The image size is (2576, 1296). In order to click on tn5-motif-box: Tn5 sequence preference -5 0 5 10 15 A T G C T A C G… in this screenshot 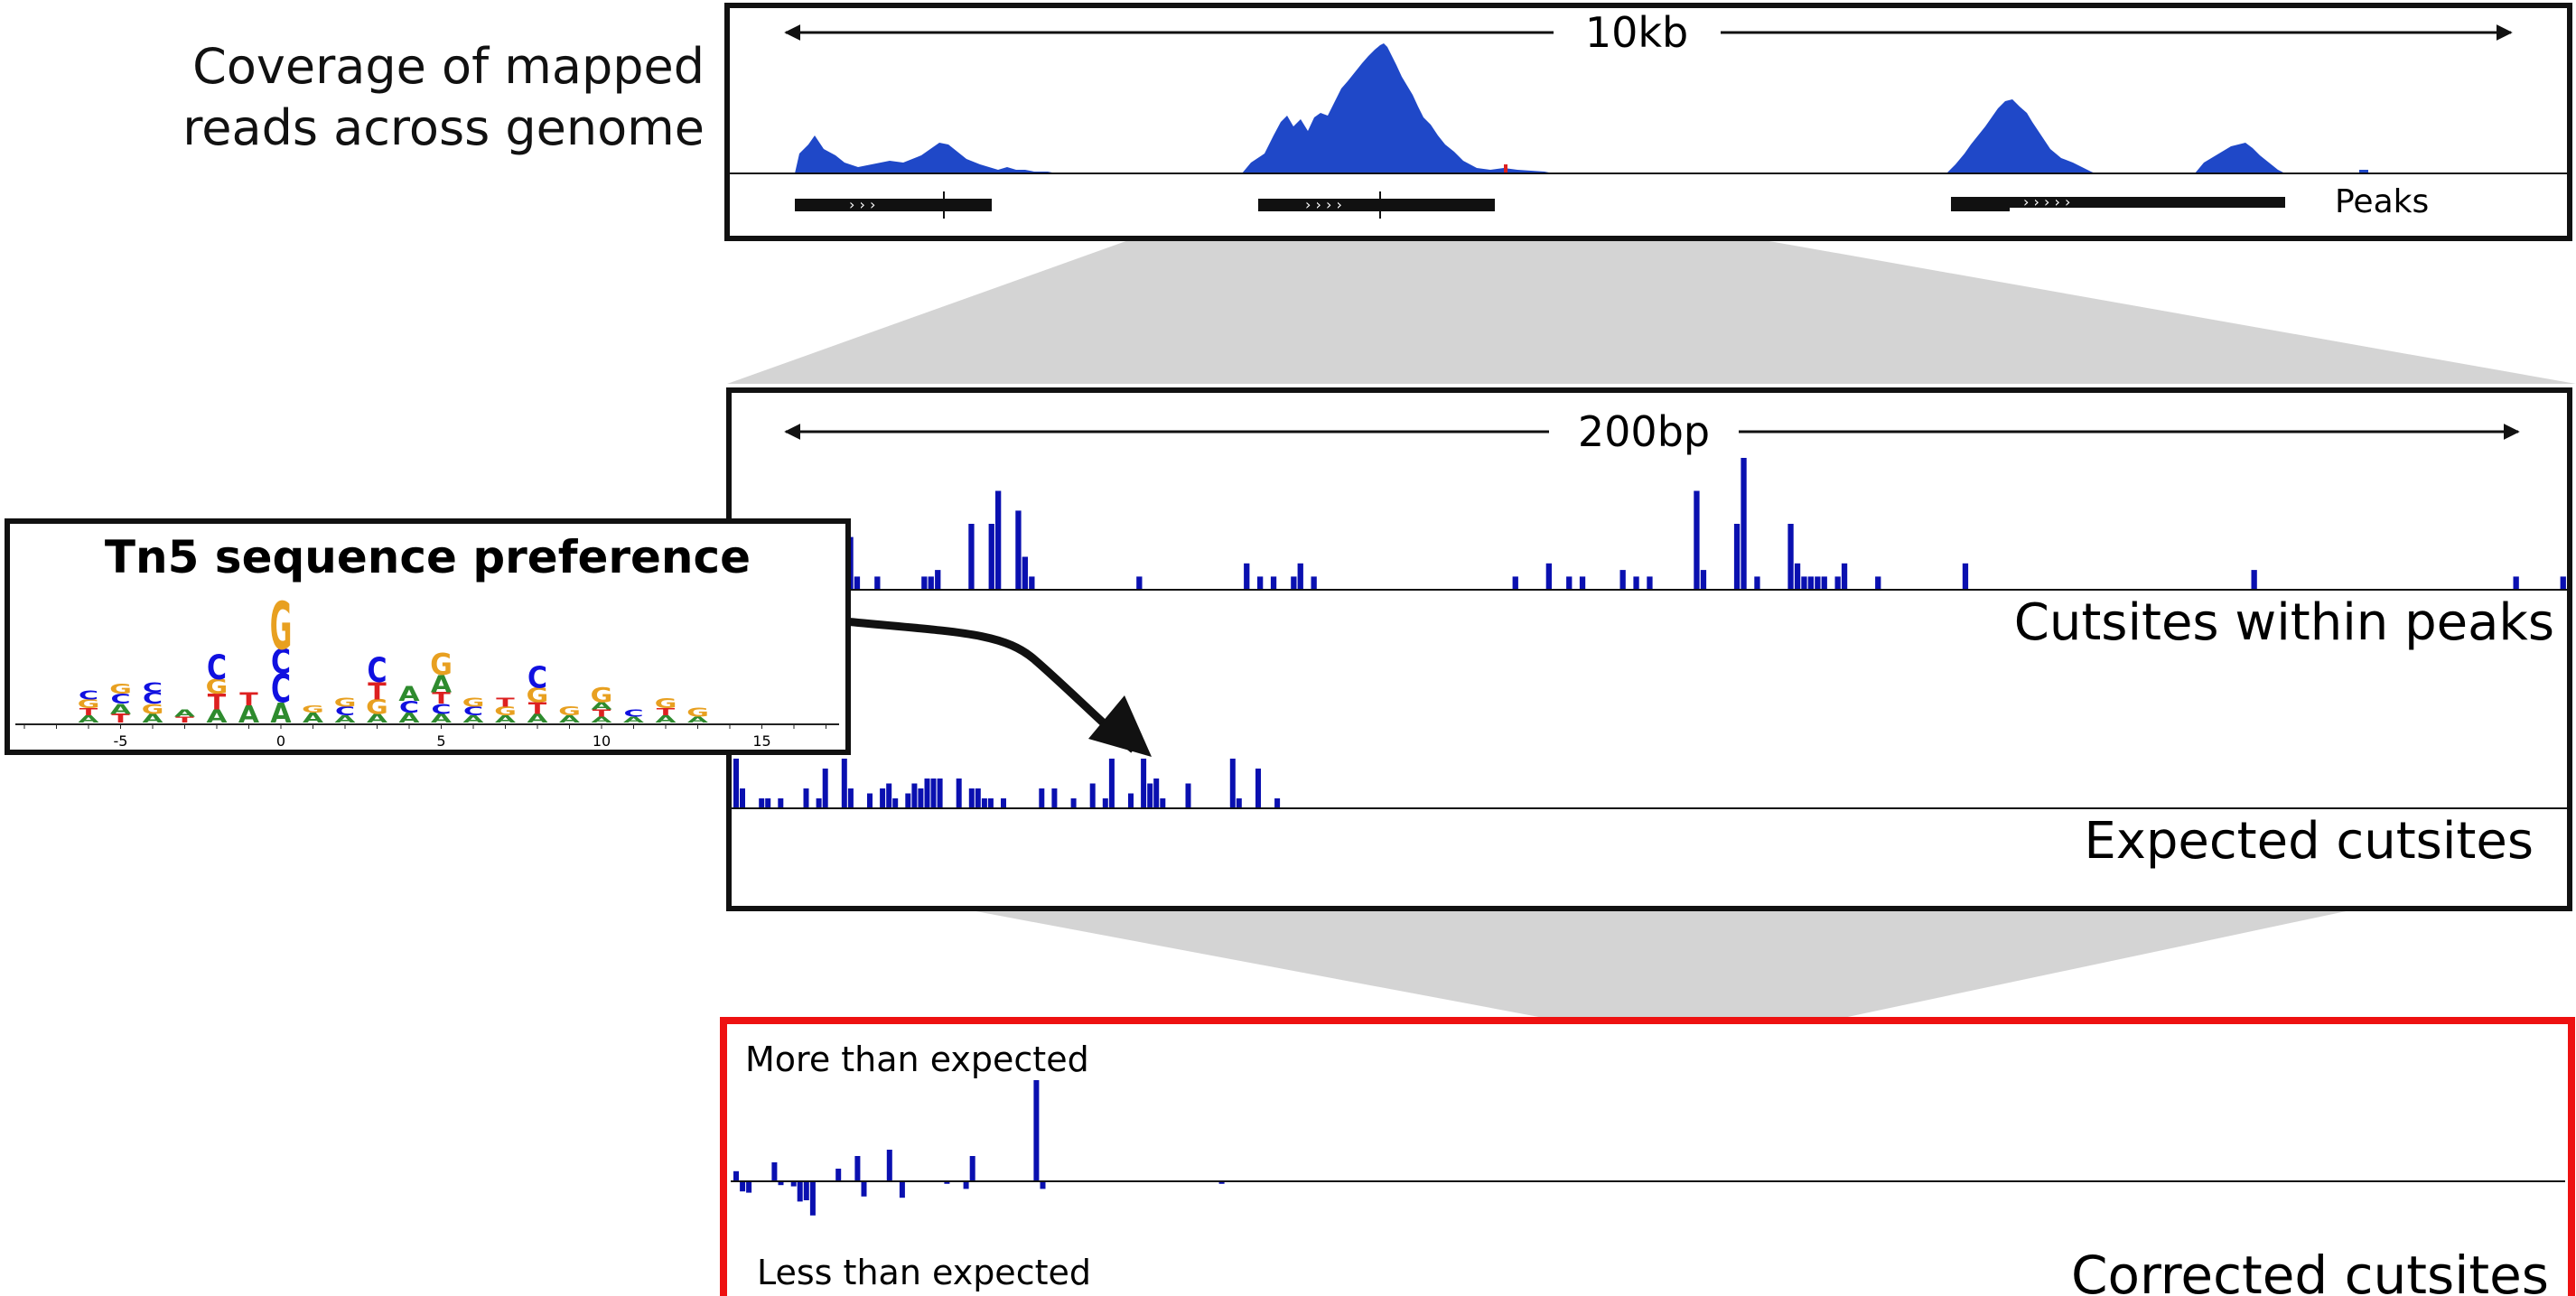, I will do `click(428, 636)`.